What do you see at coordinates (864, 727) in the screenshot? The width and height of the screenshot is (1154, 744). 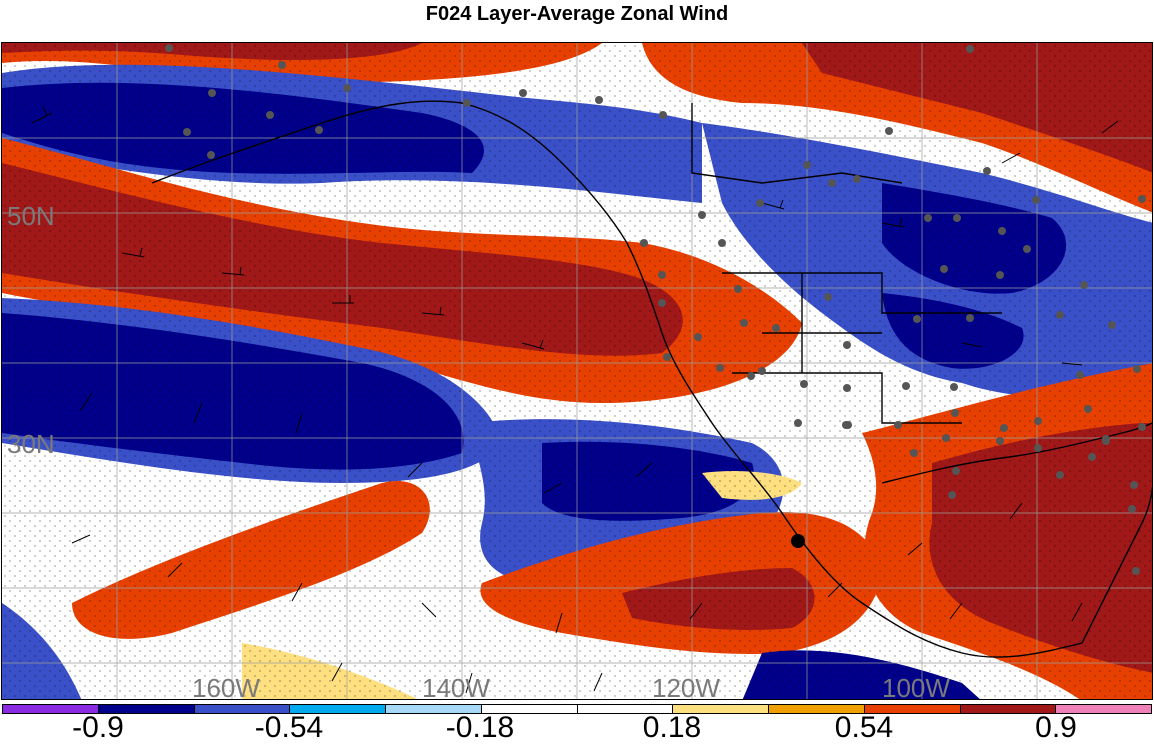 I see `colorbar-label: 0.54` at bounding box center [864, 727].